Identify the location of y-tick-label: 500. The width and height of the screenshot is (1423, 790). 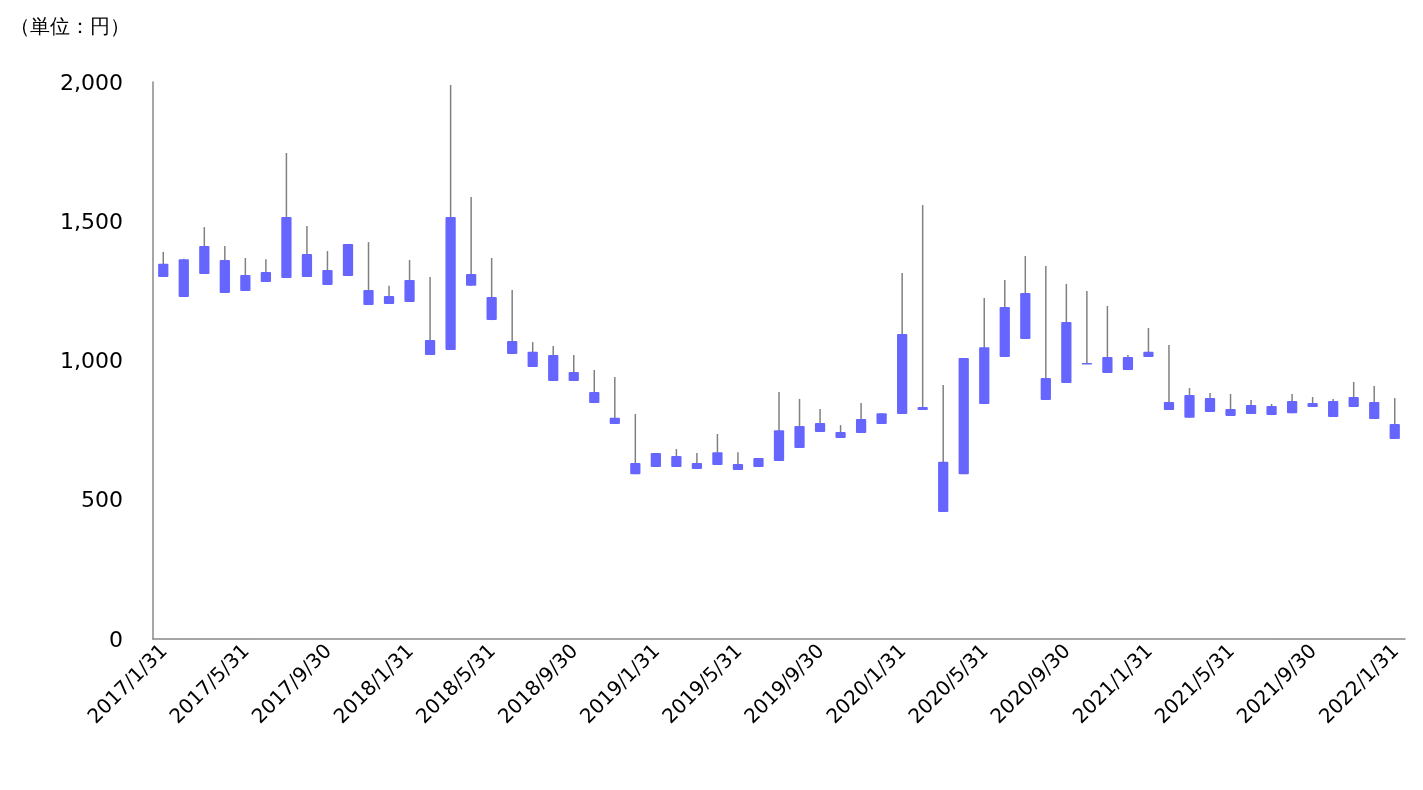
(102, 500).